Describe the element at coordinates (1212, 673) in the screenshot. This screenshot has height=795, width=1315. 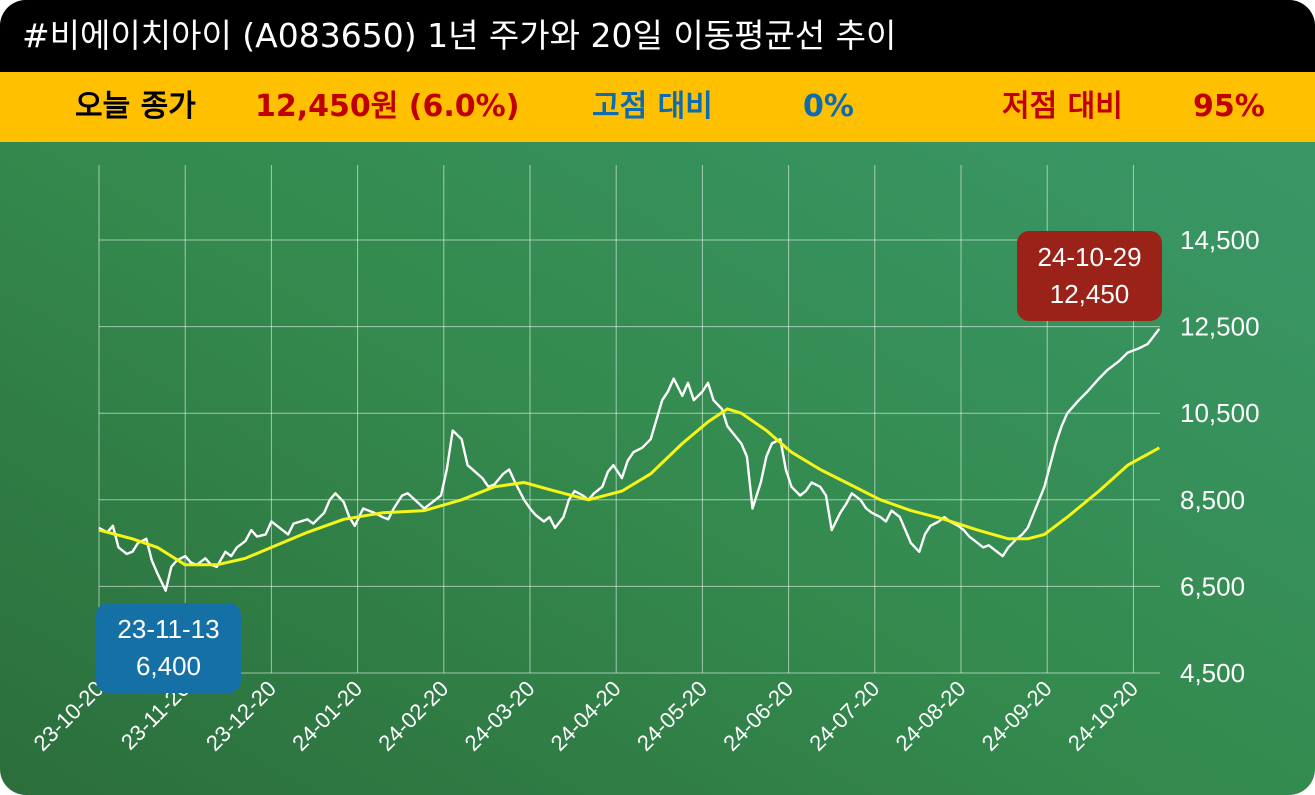
I see `y-tick-label: 4,500` at that location.